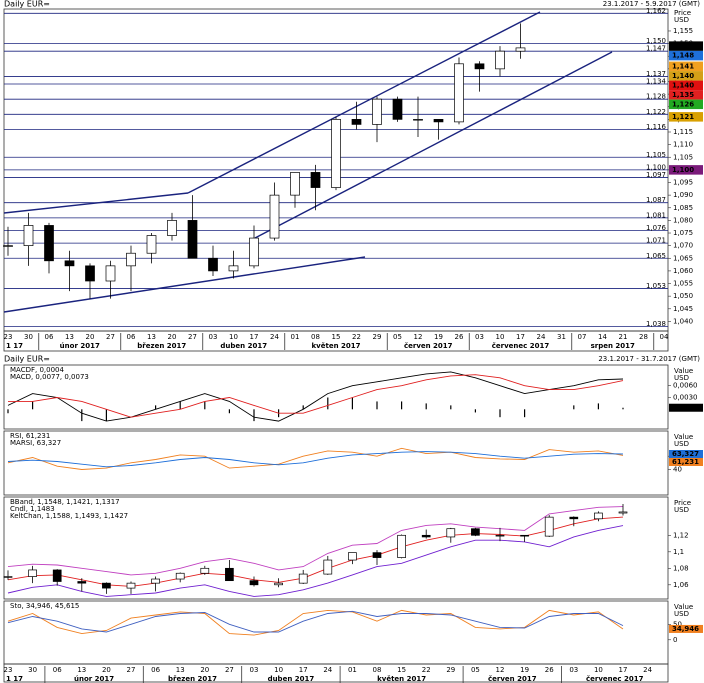 This screenshot has width=704, height=683. I want to click on price-badge-label: 34,946, so click(685, 629).